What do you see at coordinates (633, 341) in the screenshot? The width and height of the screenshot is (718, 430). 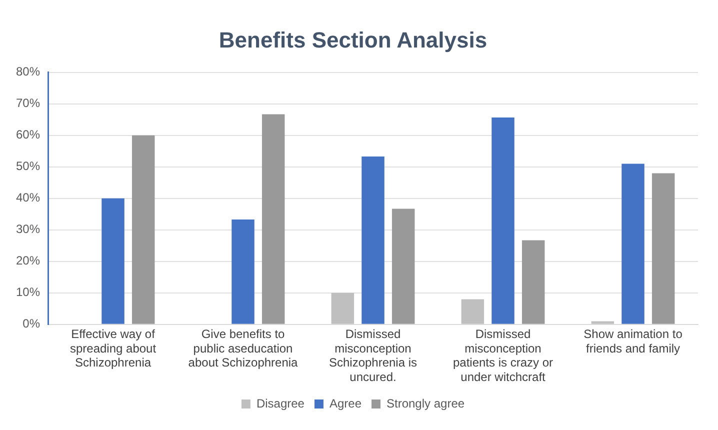 I see `x-tick-label: Show animation to friends and family` at bounding box center [633, 341].